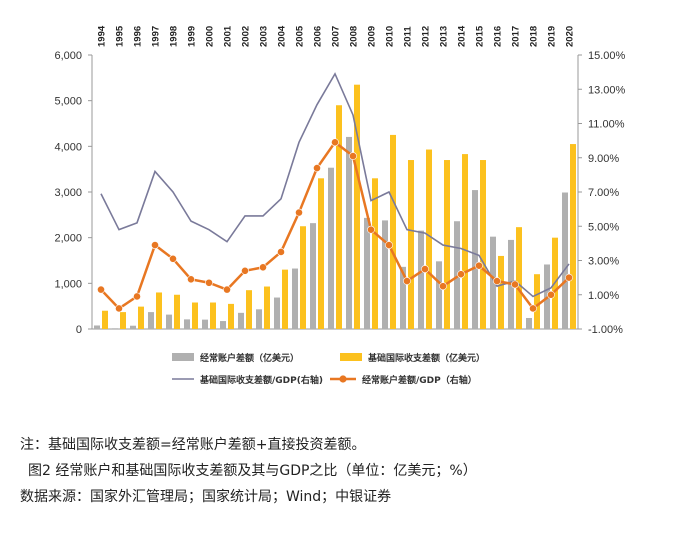 This screenshot has width=691, height=544. What do you see at coordinates (264, 36) in the screenshot?
I see `x-tick-label: 2003` at bounding box center [264, 36].